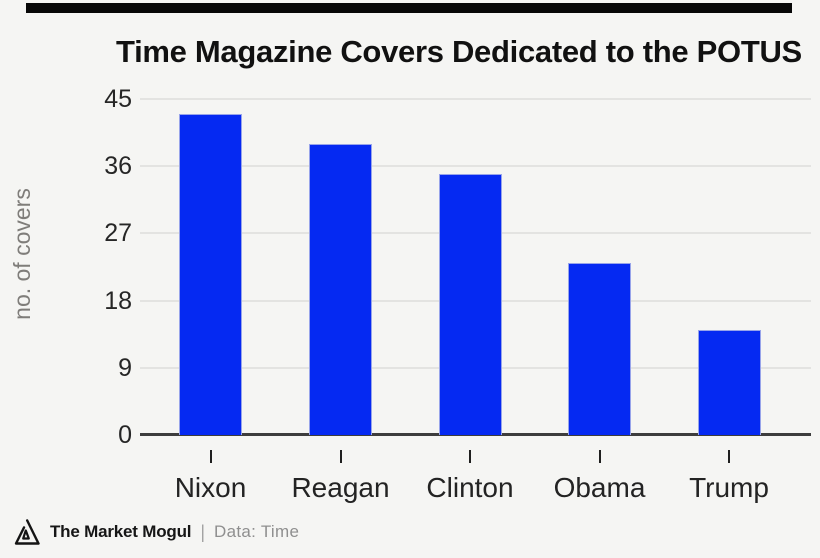 Image resolution: width=820 pixels, height=558 pixels. I want to click on x-axis-label-obama: Obama, so click(599, 487).